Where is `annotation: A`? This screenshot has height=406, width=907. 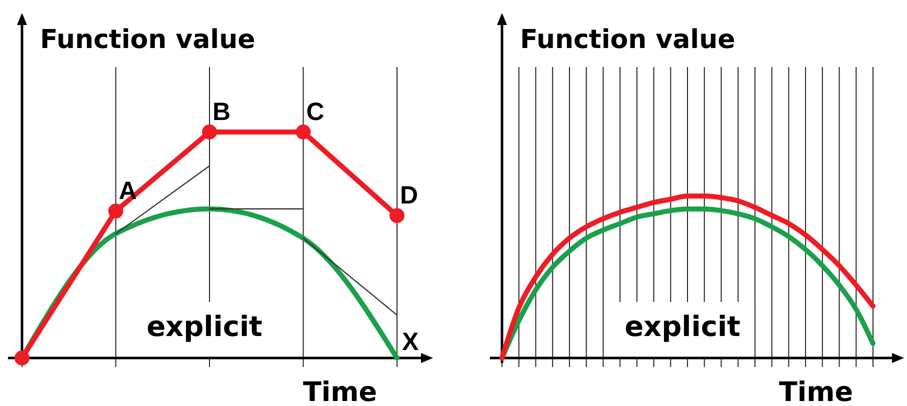
annotation: A is located at coordinates (127, 191).